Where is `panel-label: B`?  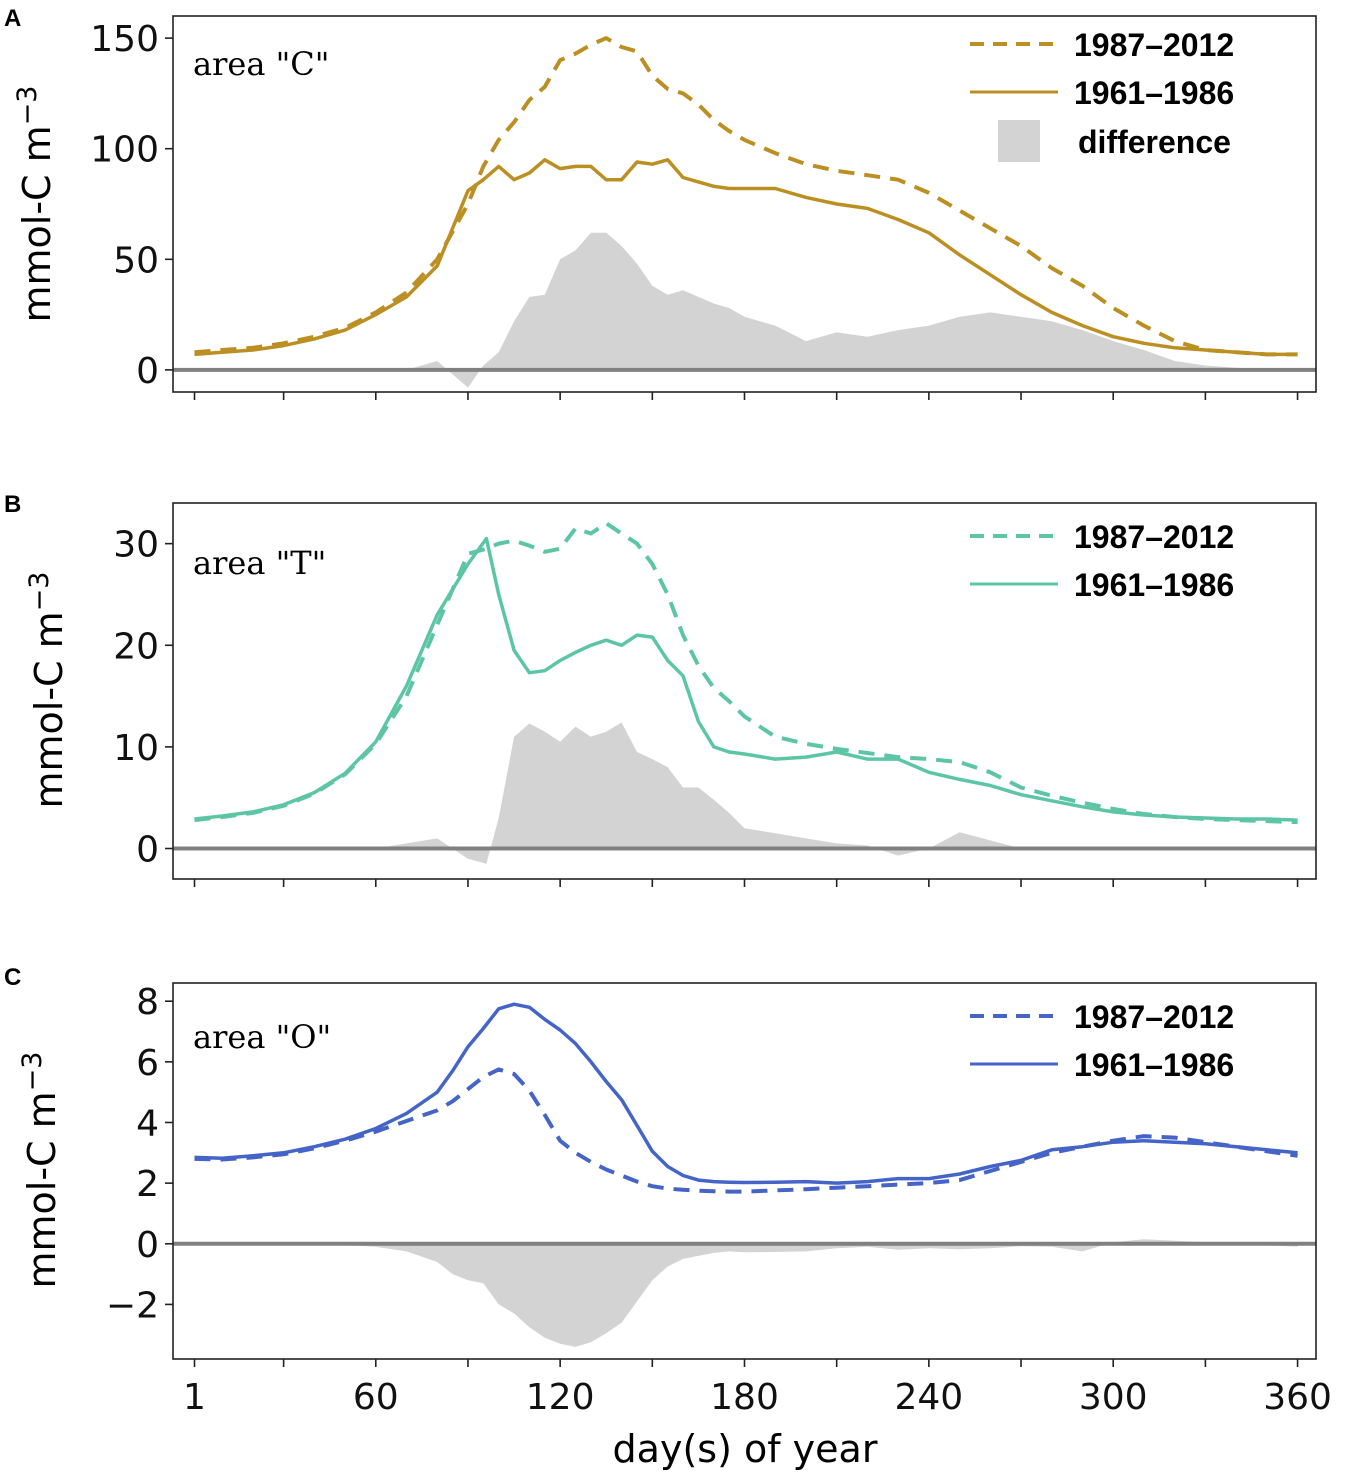
panel-label: B is located at coordinates (12, 504).